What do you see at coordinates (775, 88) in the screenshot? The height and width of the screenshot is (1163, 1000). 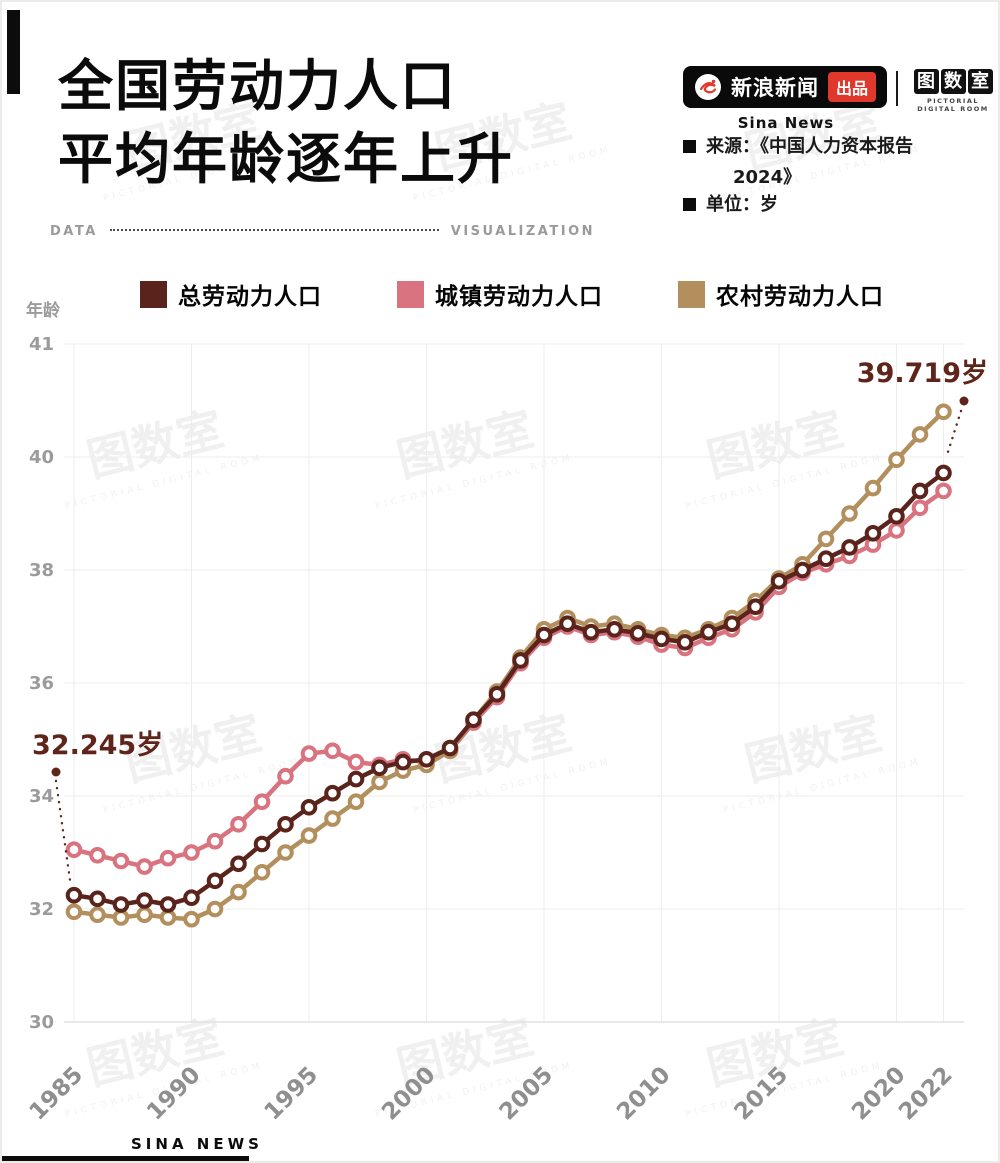 I see `brand-name: 新浪新闻` at bounding box center [775, 88].